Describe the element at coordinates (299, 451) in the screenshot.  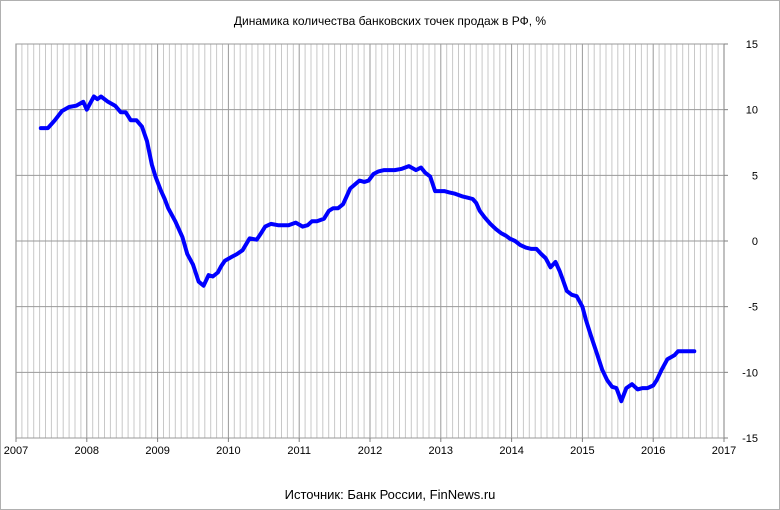
I see `x-tick-label: 2011` at that location.